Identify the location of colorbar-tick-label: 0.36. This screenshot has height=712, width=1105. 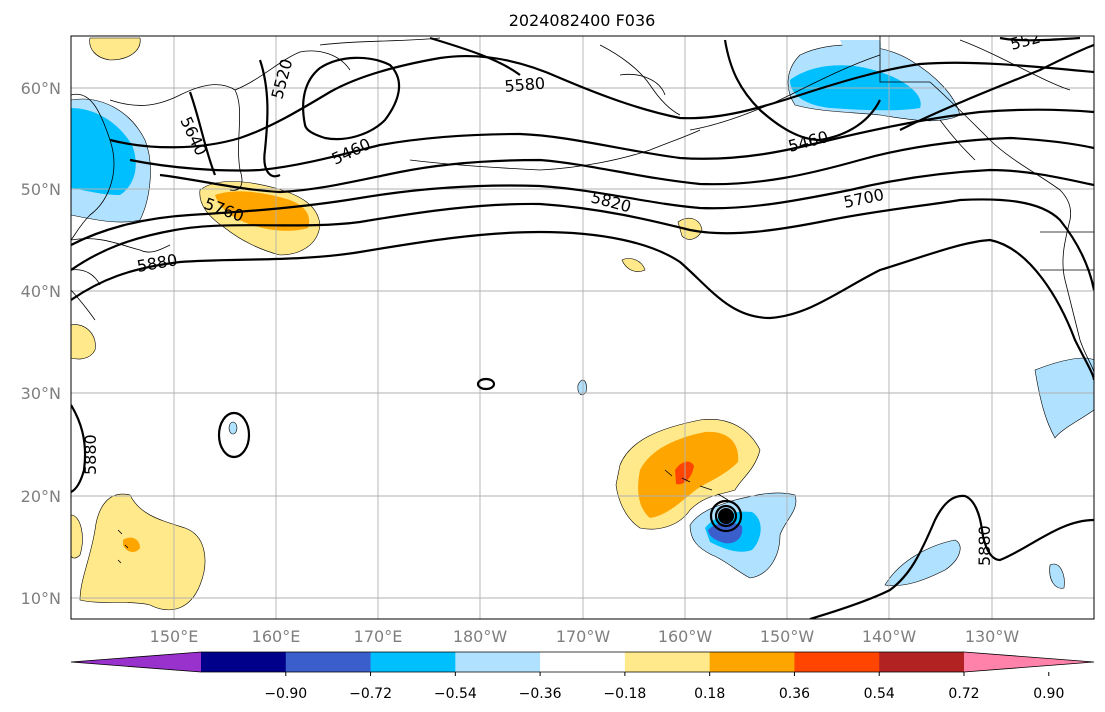
(794, 694).